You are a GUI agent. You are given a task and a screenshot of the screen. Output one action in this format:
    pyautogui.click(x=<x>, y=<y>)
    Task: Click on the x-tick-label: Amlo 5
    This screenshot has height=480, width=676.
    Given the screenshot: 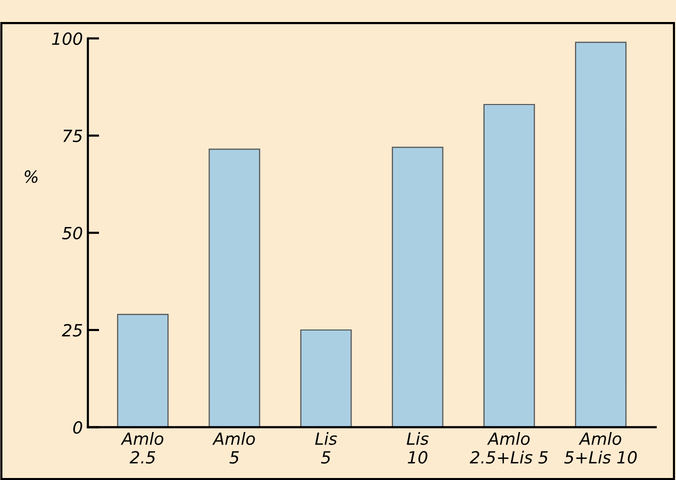 What is the action you would take?
    pyautogui.click(x=233, y=448)
    